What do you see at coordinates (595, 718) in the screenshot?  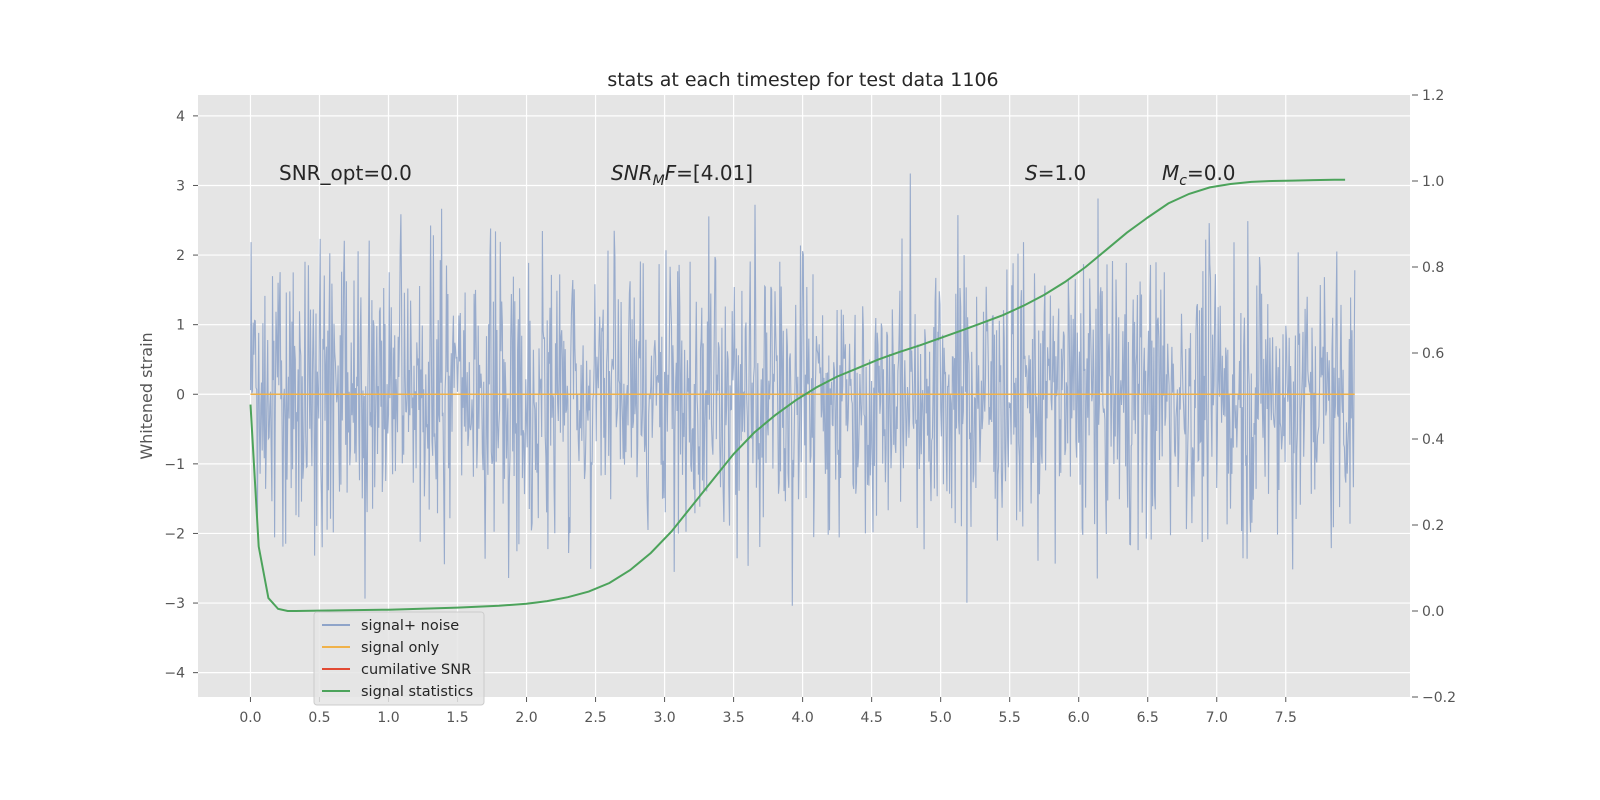 I see `x-tick-label: 2.5` at bounding box center [595, 718].